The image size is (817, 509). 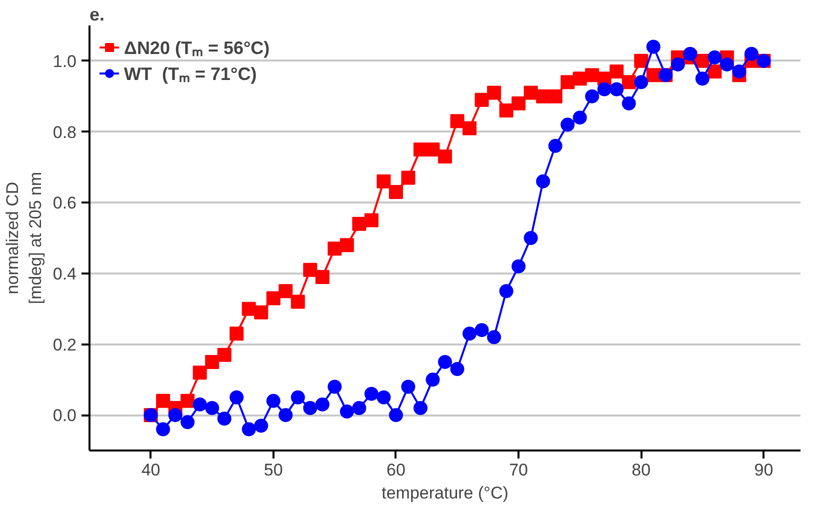 I want to click on chart-title: e., so click(x=97, y=14).